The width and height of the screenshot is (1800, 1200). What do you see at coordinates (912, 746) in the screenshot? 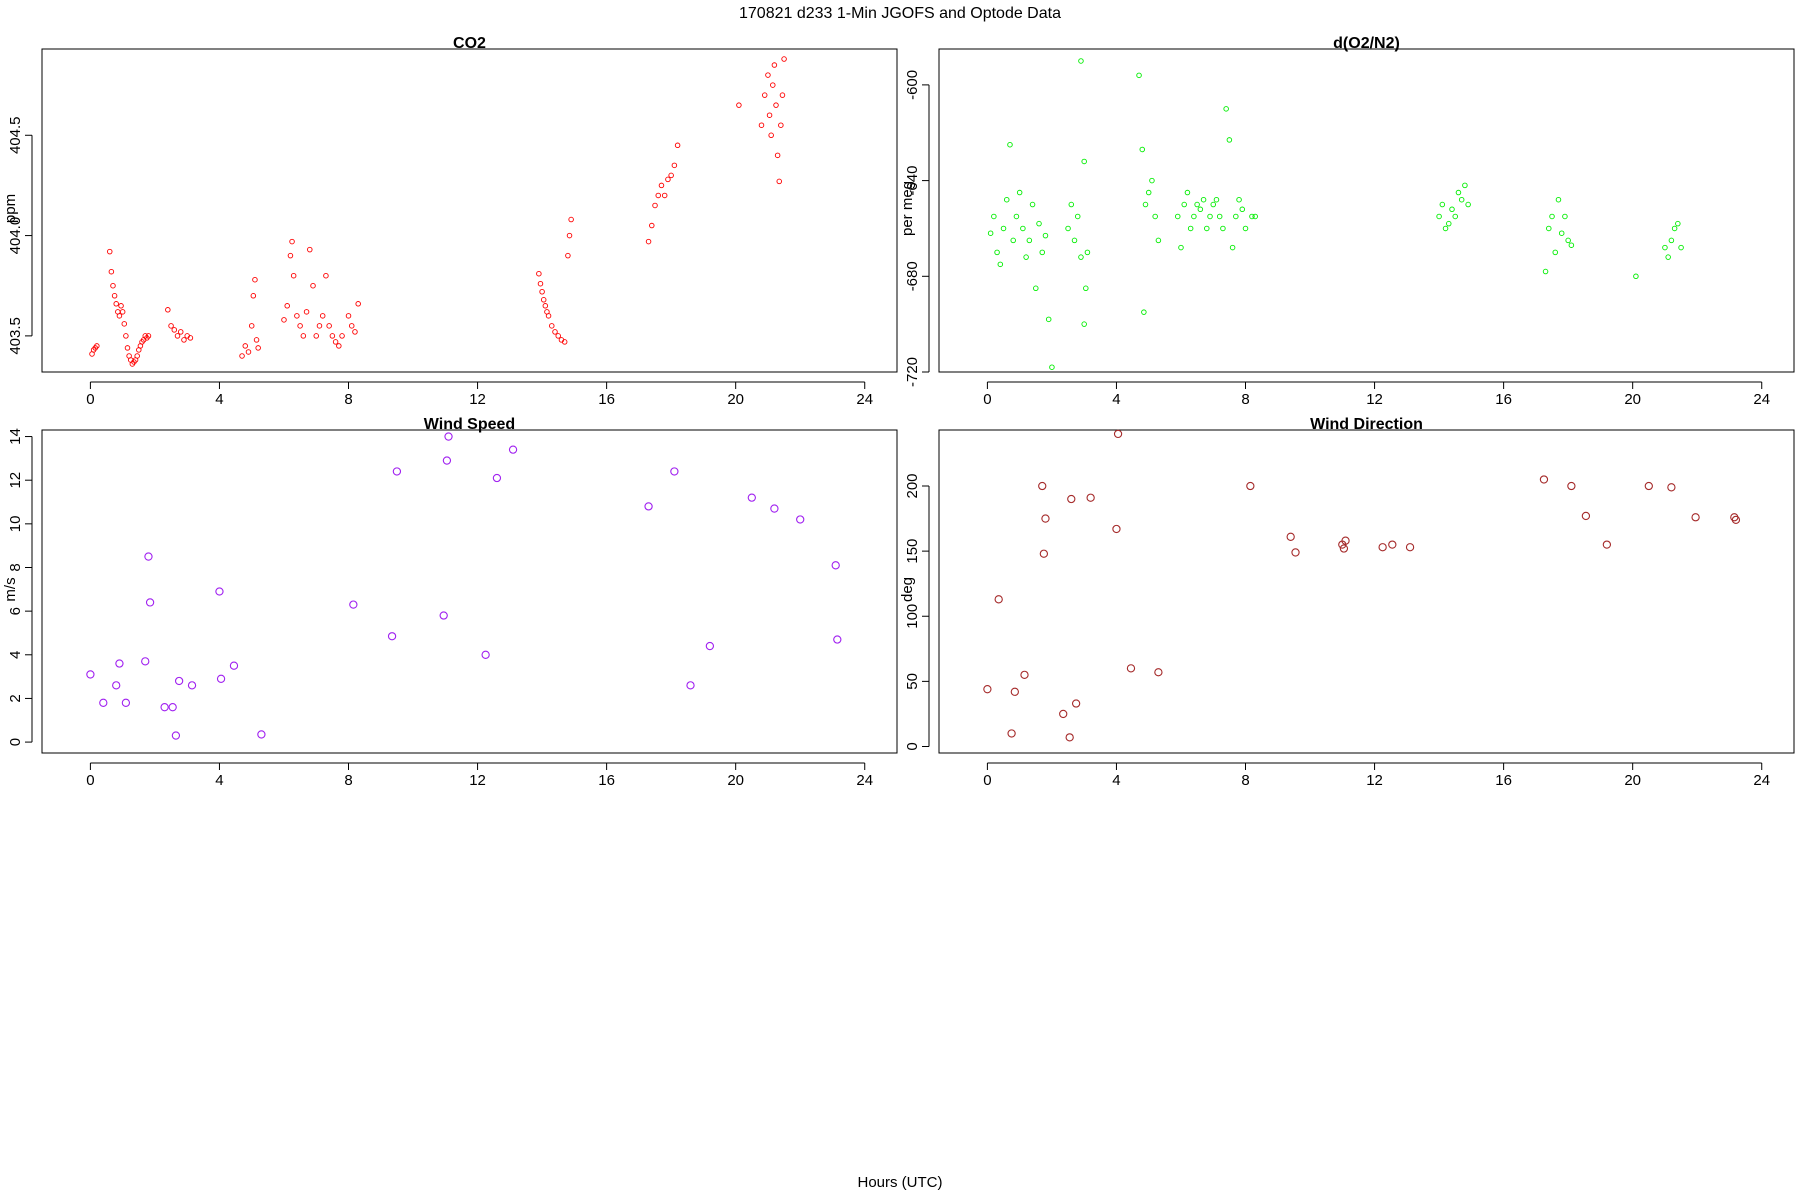
I see `y-tick-label: 0` at bounding box center [912, 746].